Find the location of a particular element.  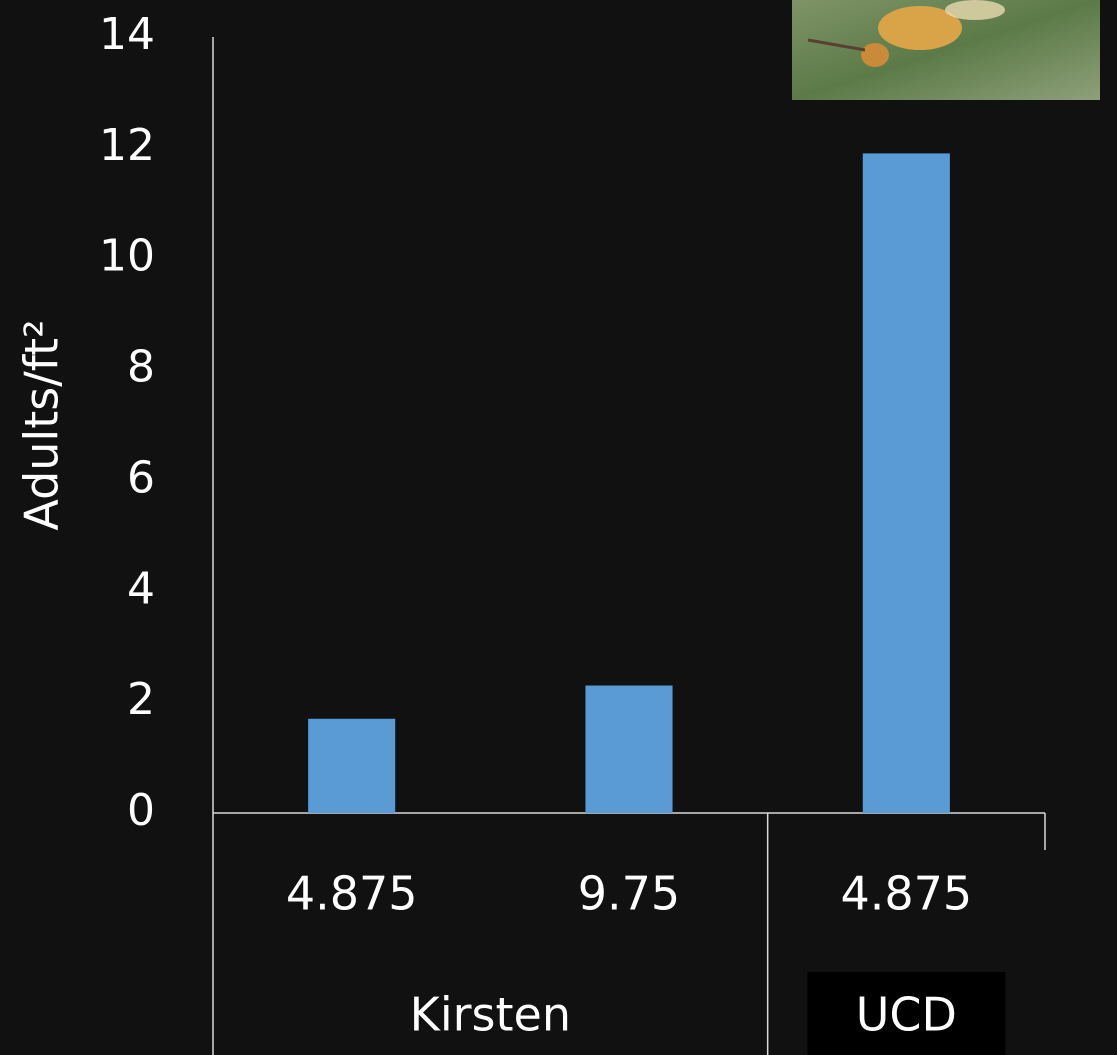

photo-insect-body is located at coordinates (920, 28).